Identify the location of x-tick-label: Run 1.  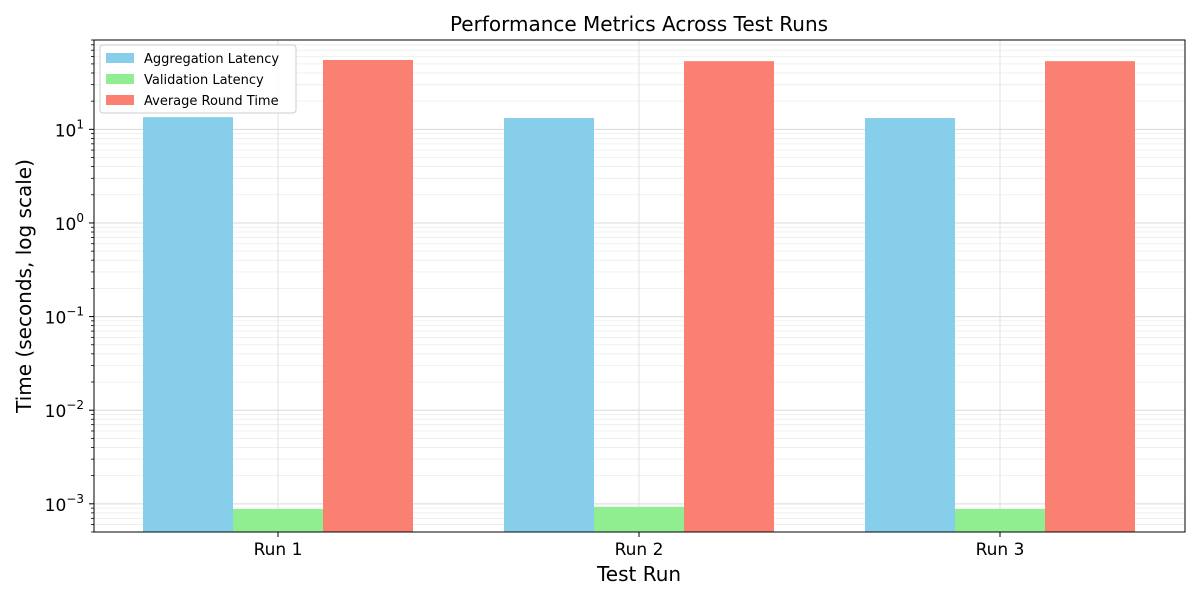
(278, 550).